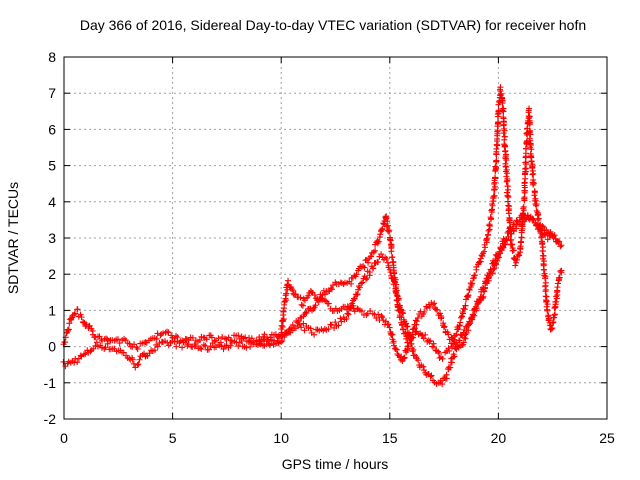  I want to click on x-axis-label: GPS time / hours, so click(335, 464).